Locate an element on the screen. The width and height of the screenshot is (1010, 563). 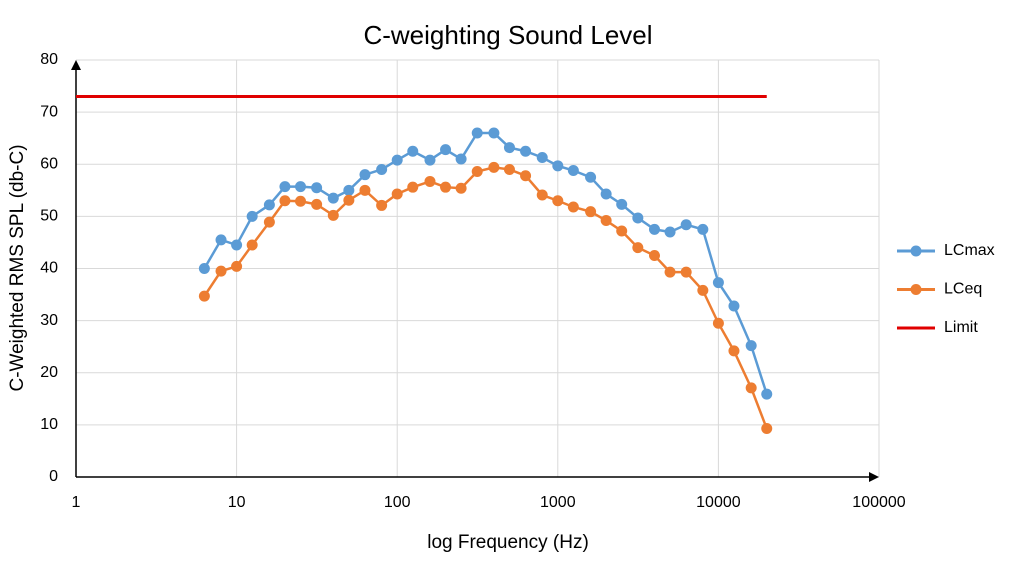
x-axis-label: log Frequency (Hz) is located at coordinates (508, 542).